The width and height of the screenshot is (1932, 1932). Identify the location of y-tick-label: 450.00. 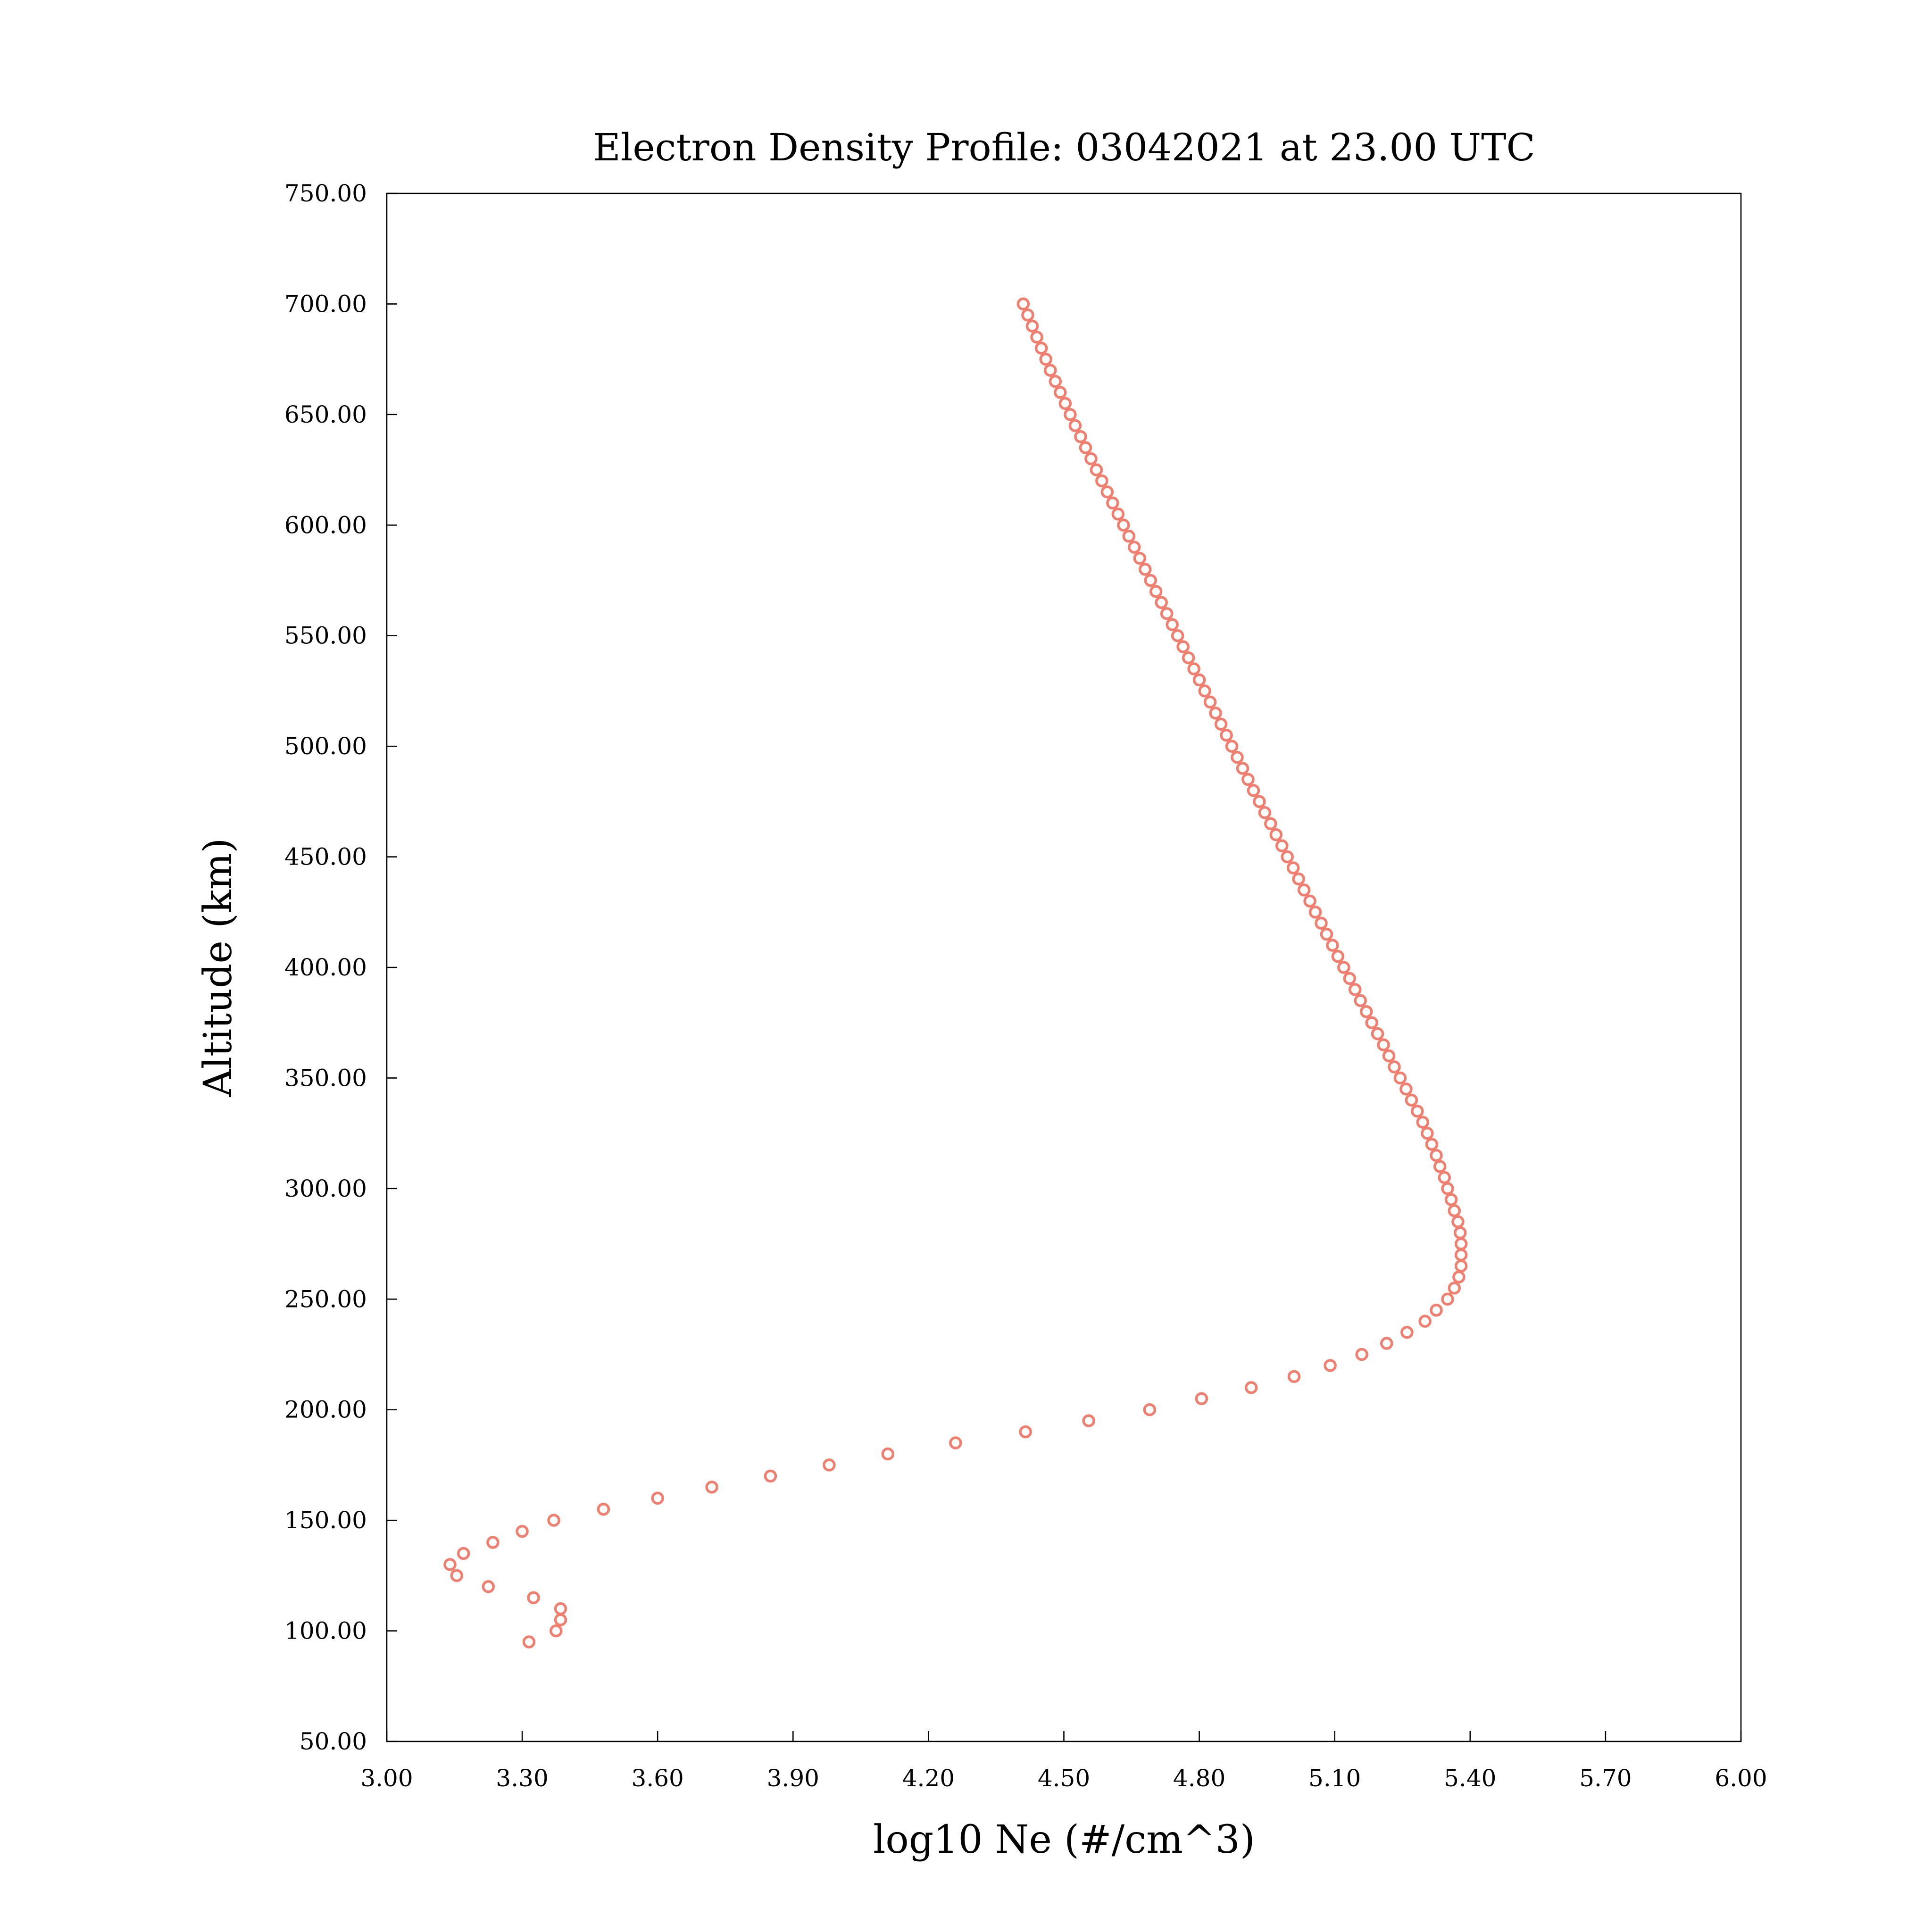
(325, 857).